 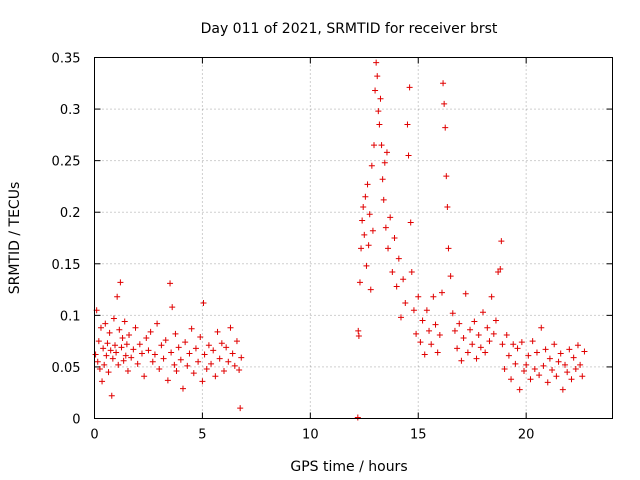 What do you see at coordinates (70, 316) in the screenshot?
I see `y-tick-label: 0.1` at bounding box center [70, 316].